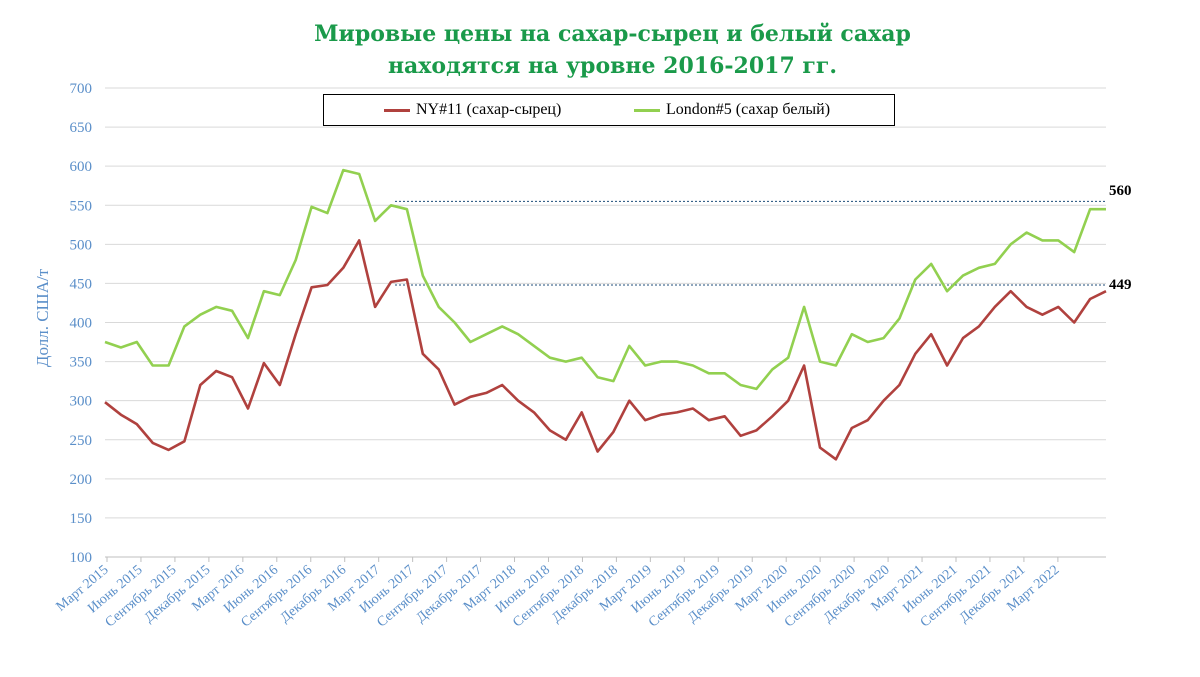 This screenshot has height=677, width=1200. I want to click on y-tick-label-700: 700, so click(81, 89).